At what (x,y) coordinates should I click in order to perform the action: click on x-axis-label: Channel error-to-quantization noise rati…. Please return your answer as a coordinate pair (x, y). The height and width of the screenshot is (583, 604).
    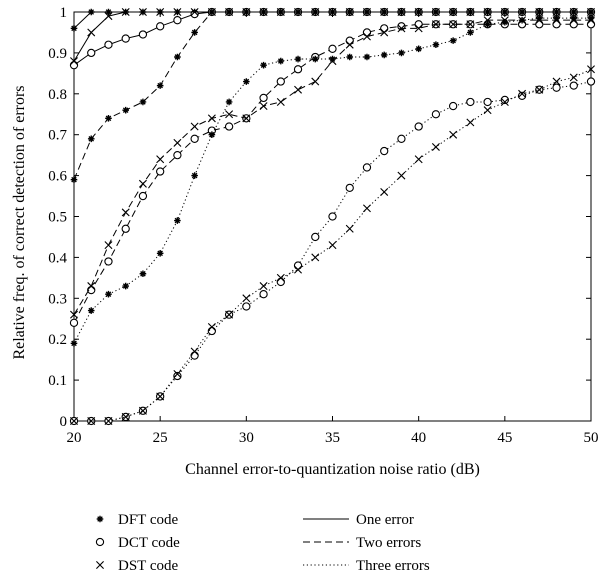
    Looking at the image, I should click on (332, 469).